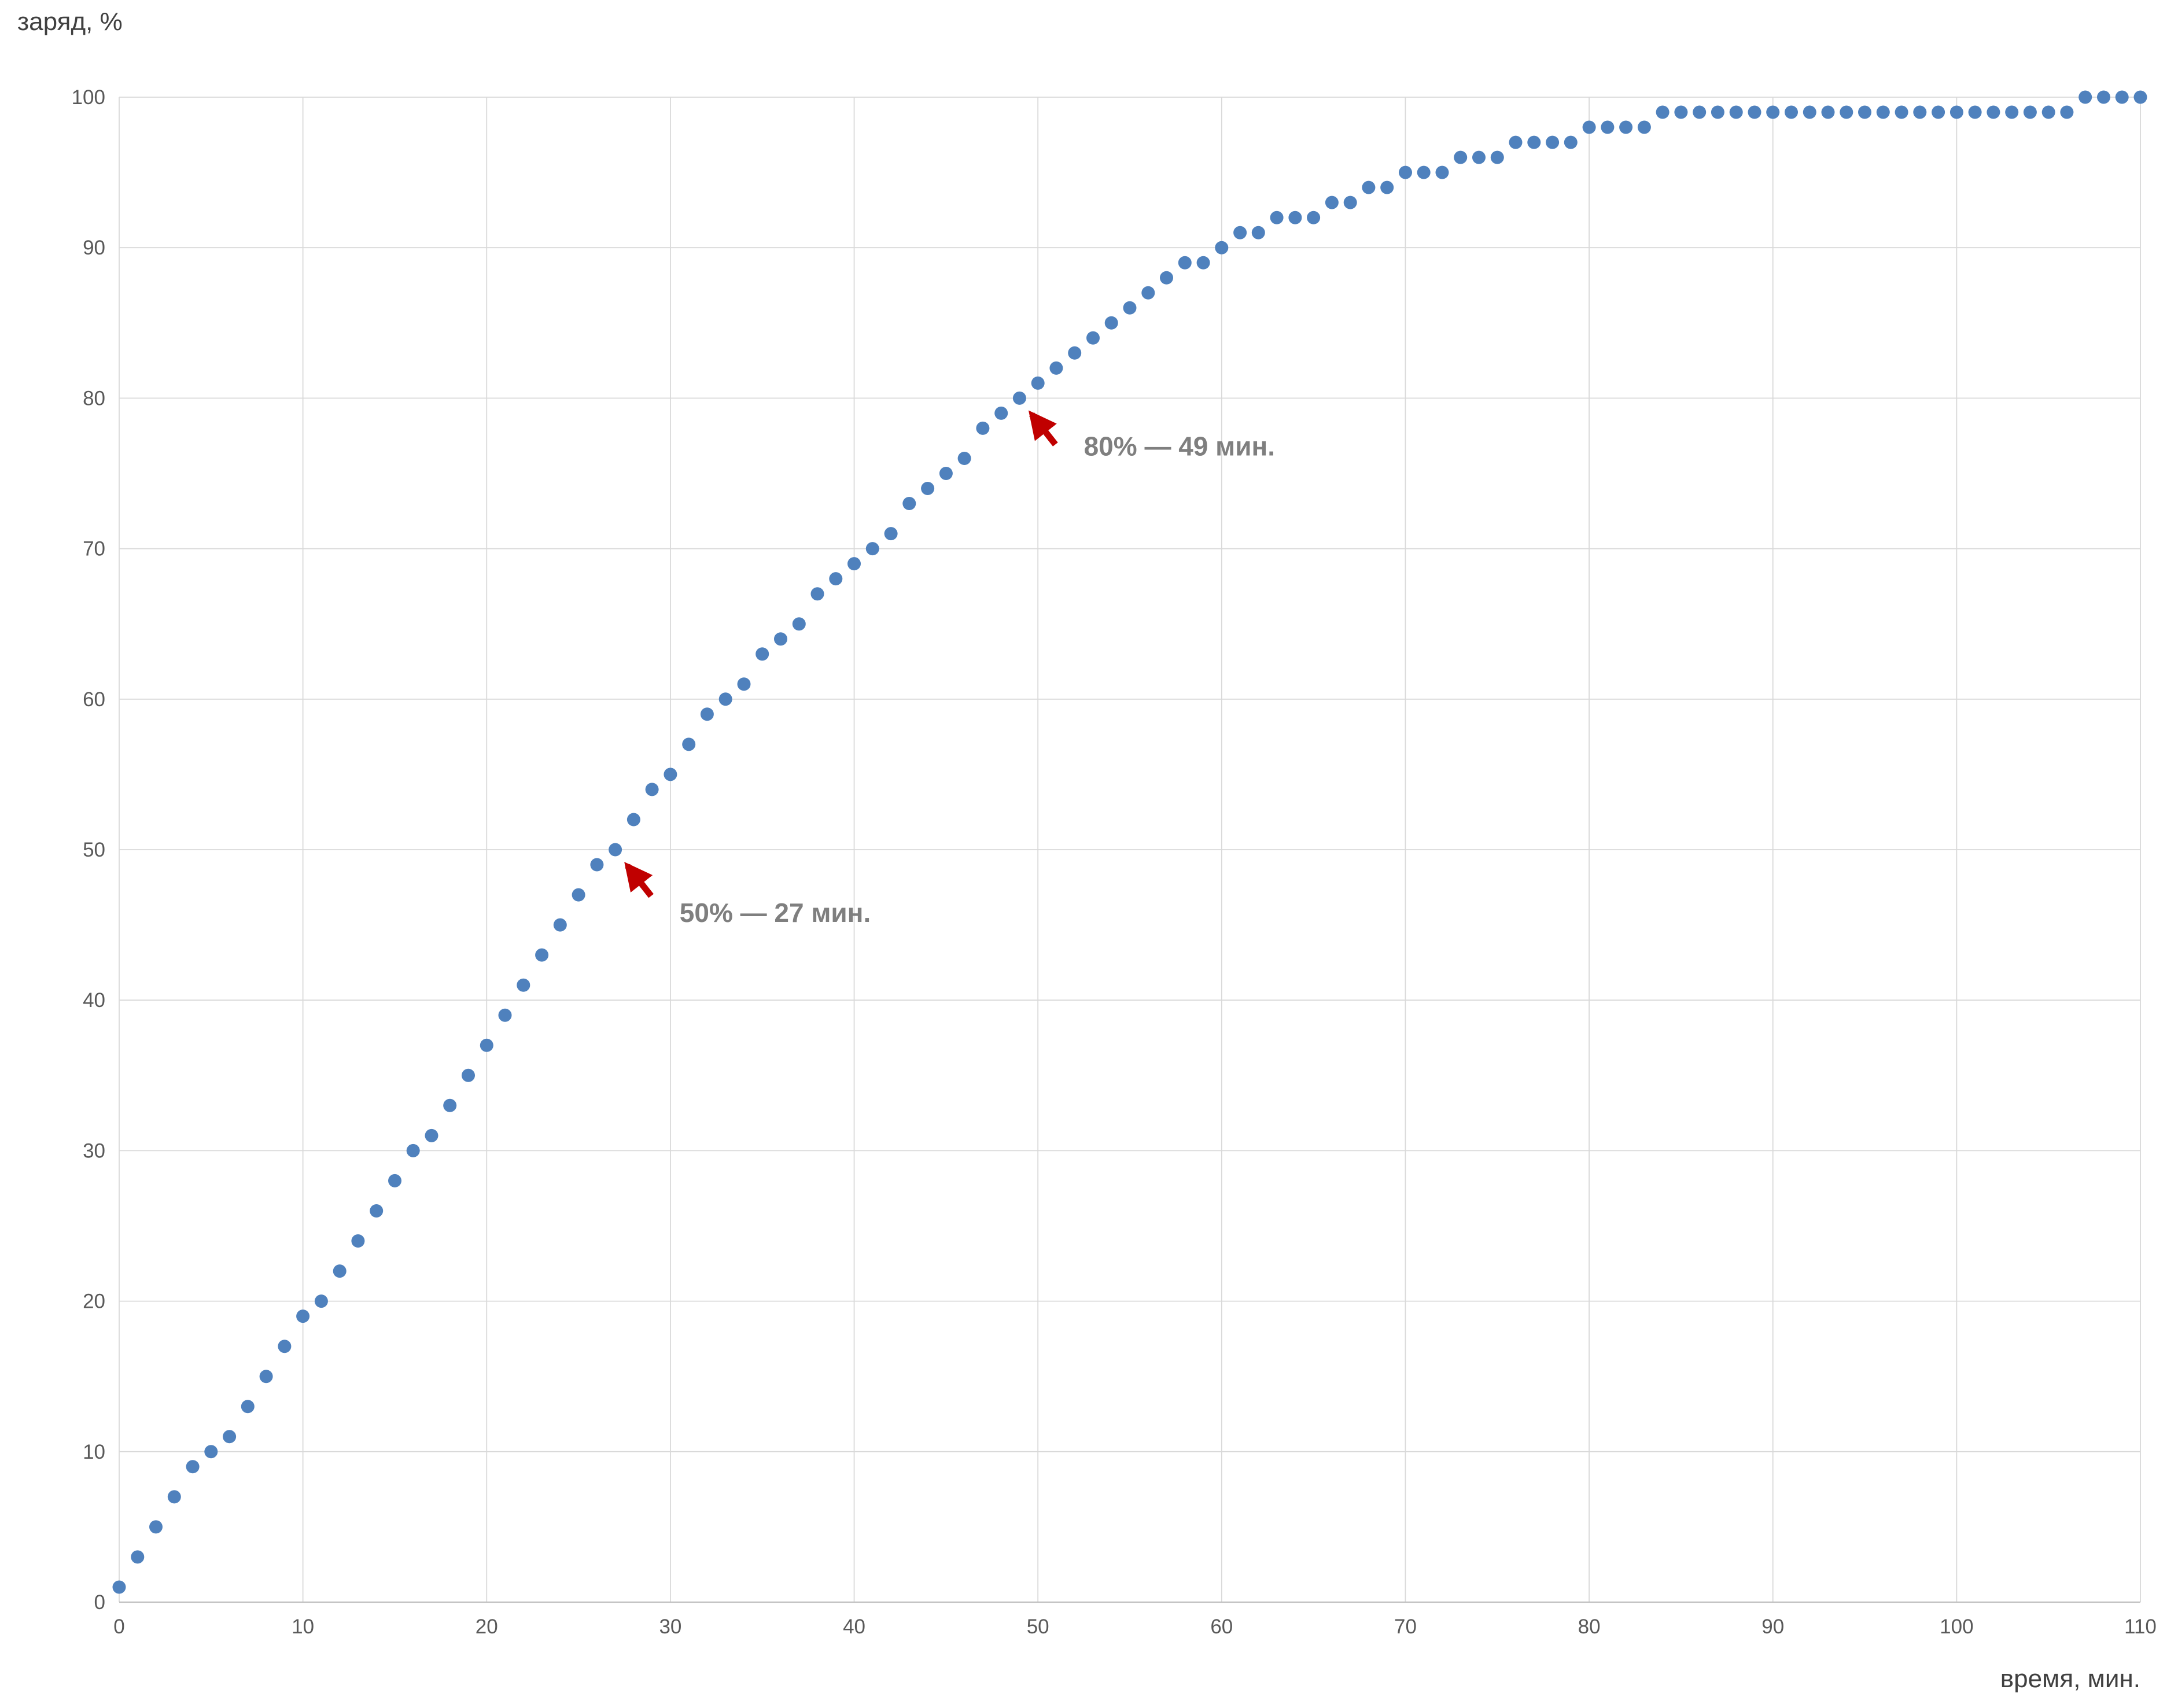 This screenshot has width=2167, height=1708. What do you see at coordinates (1956, 1627) in the screenshot?
I see `x-tick-label: 100` at bounding box center [1956, 1627].